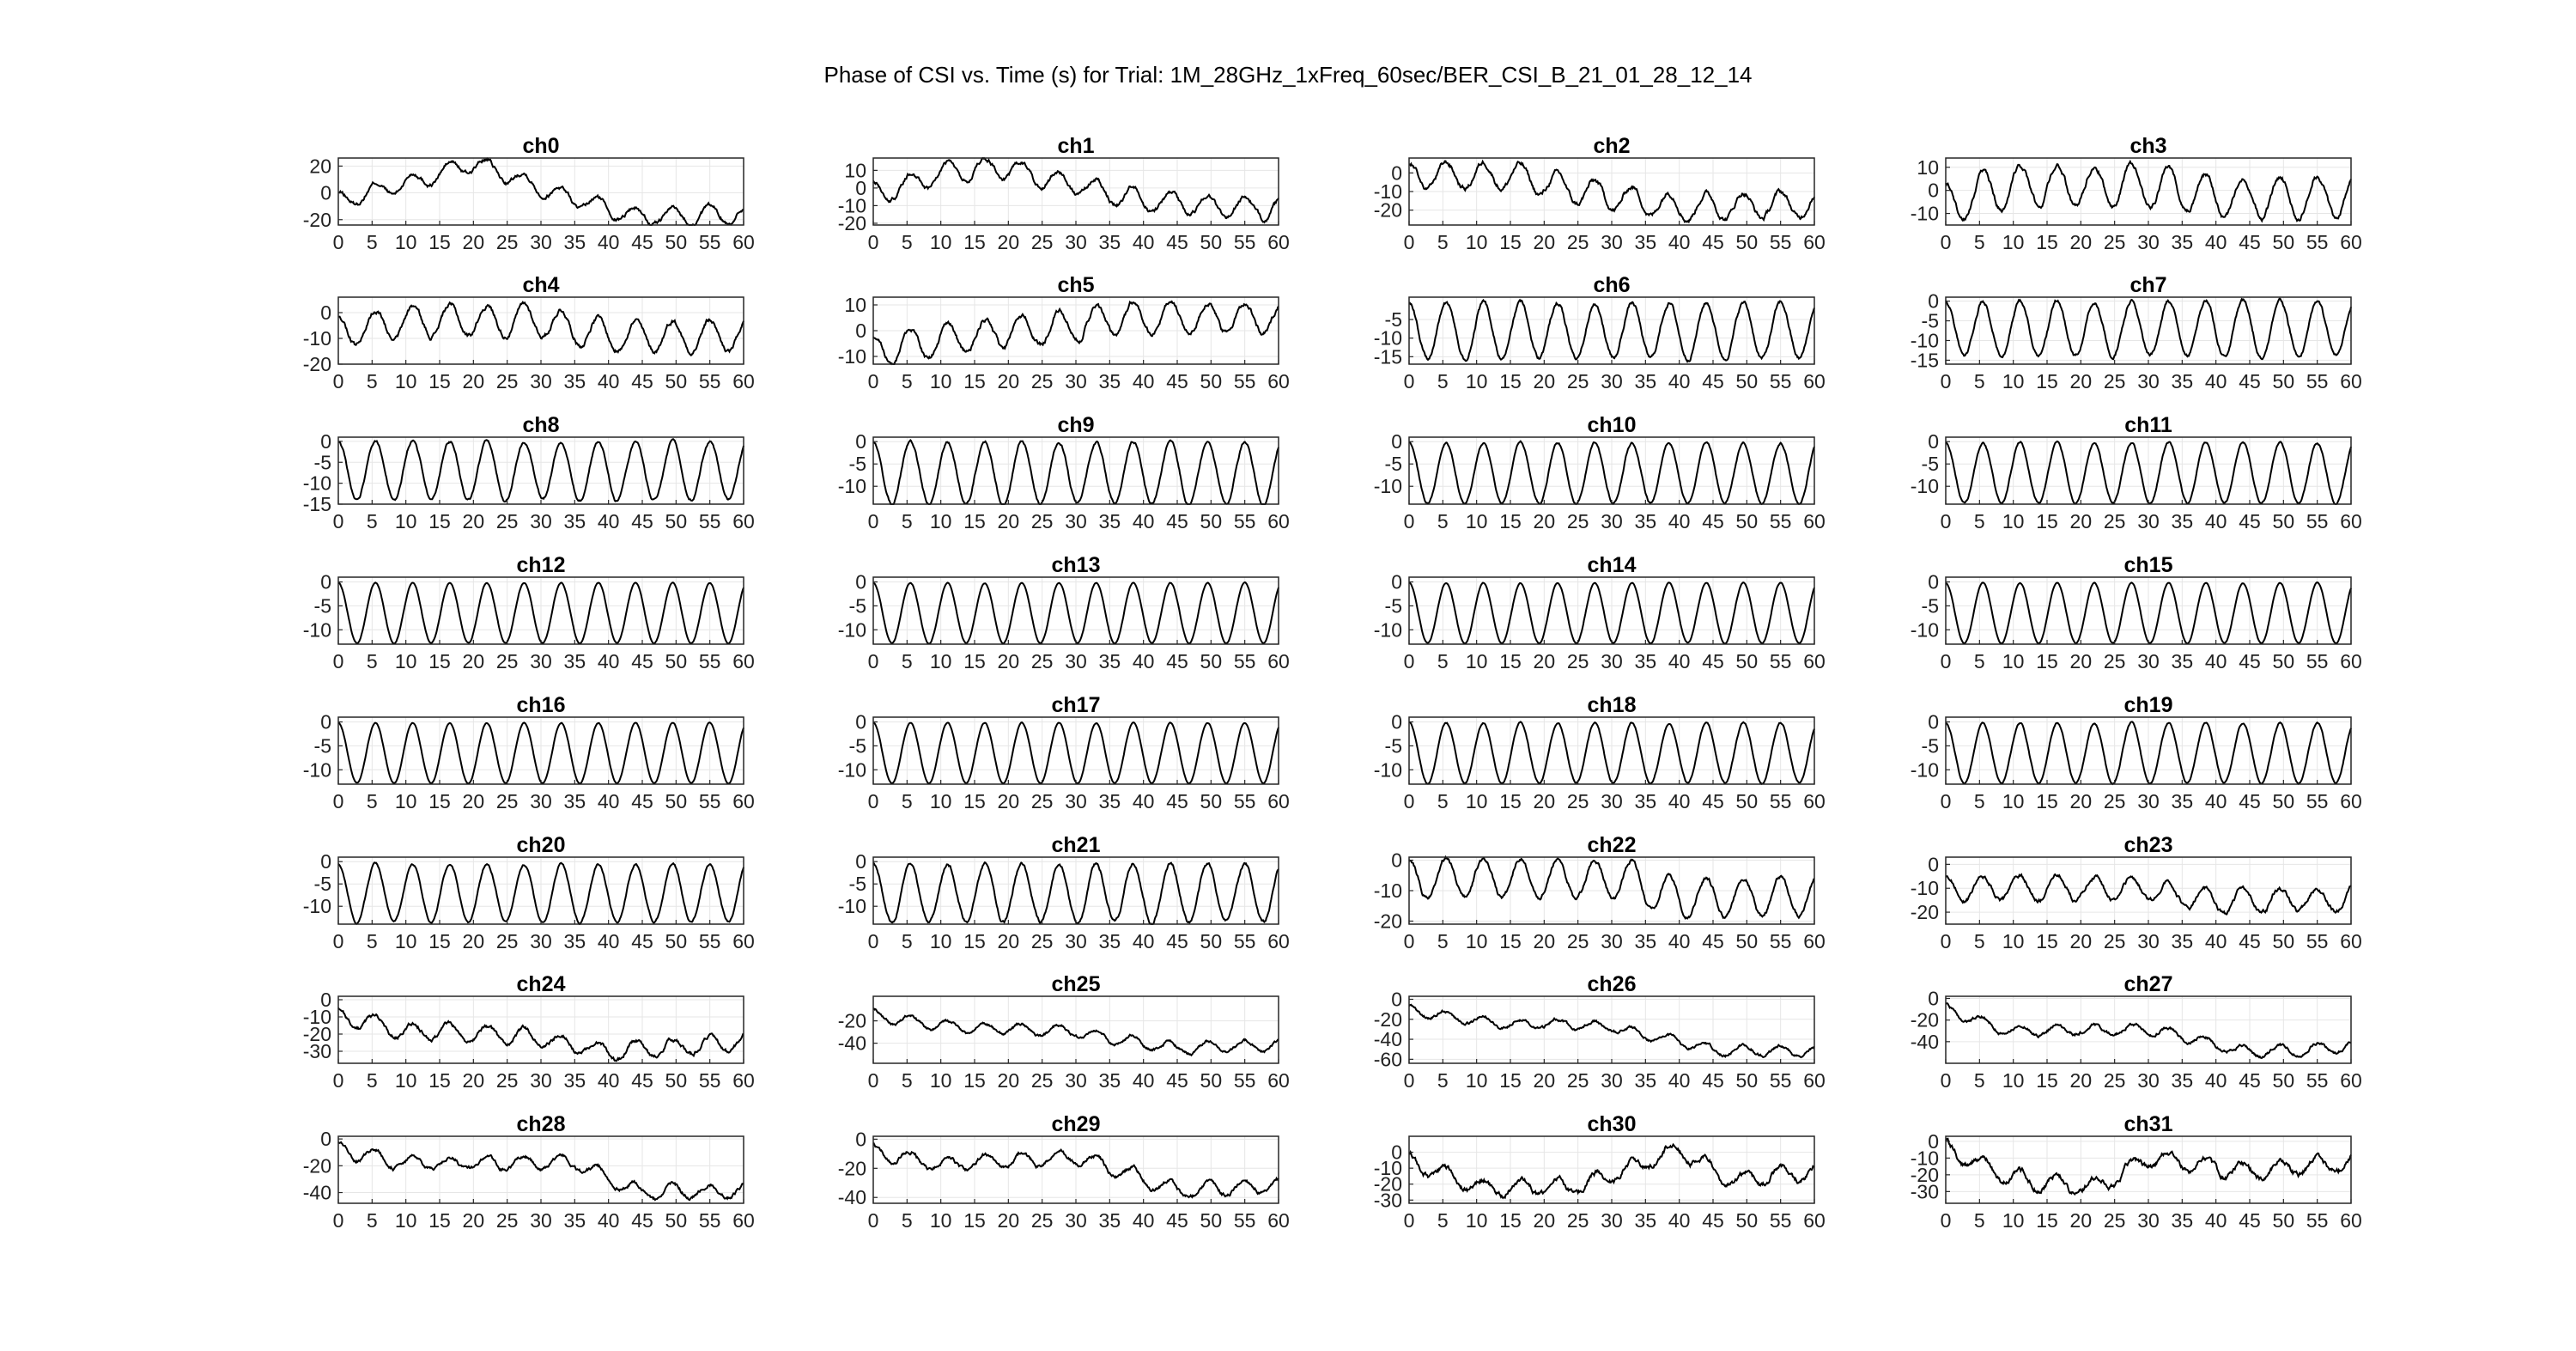 Image resolution: width=2576 pixels, height=1351 pixels. What do you see at coordinates (1075, 1170) in the screenshot?
I see `series-line-ch29` at bounding box center [1075, 1170].